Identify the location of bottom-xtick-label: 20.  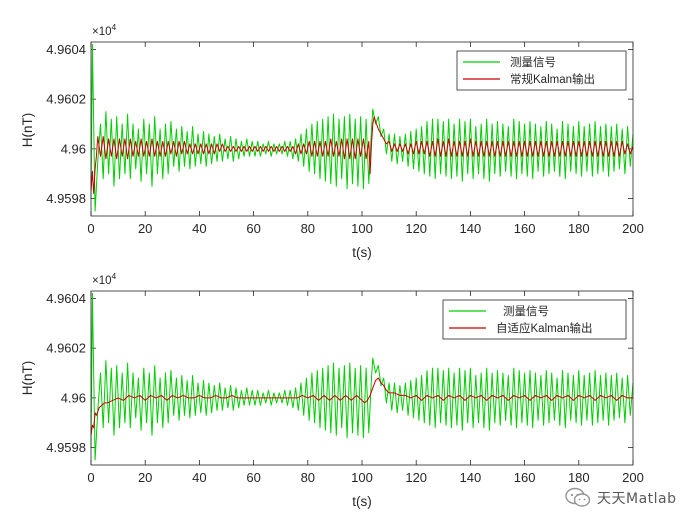
(145, 477).